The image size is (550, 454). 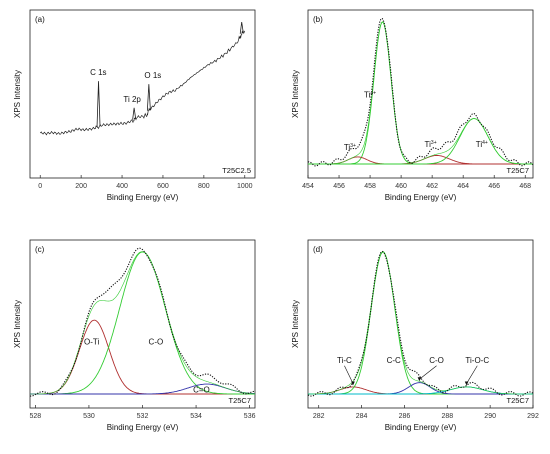 What do you see at coordinates (318, 19) in the screenshot?
I see `panel-tag: (b)` at bounding box center [318, 19].